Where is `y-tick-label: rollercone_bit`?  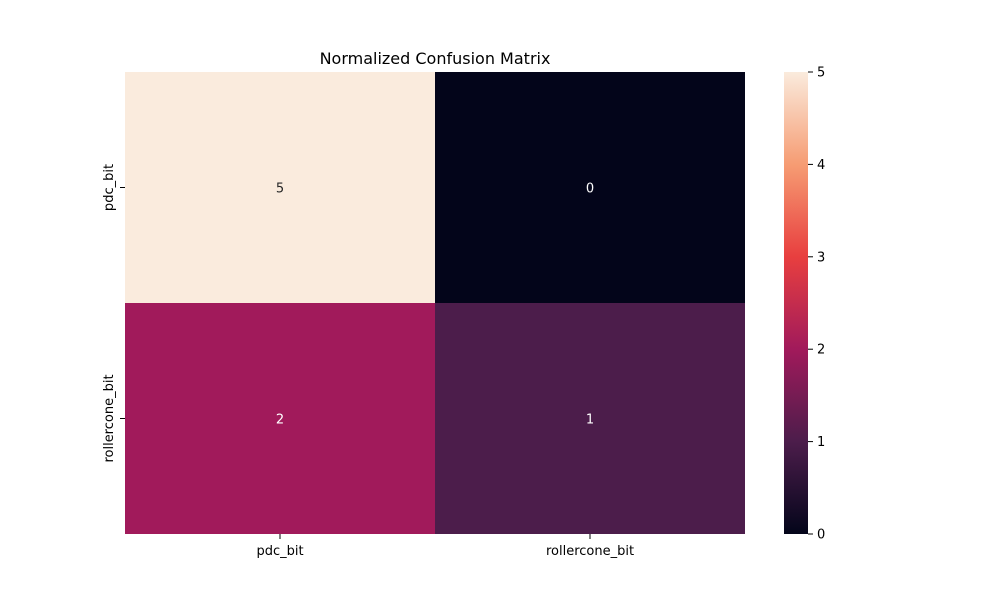 y-tick-label: rollercone_bit is located at coordinates (109, 418).